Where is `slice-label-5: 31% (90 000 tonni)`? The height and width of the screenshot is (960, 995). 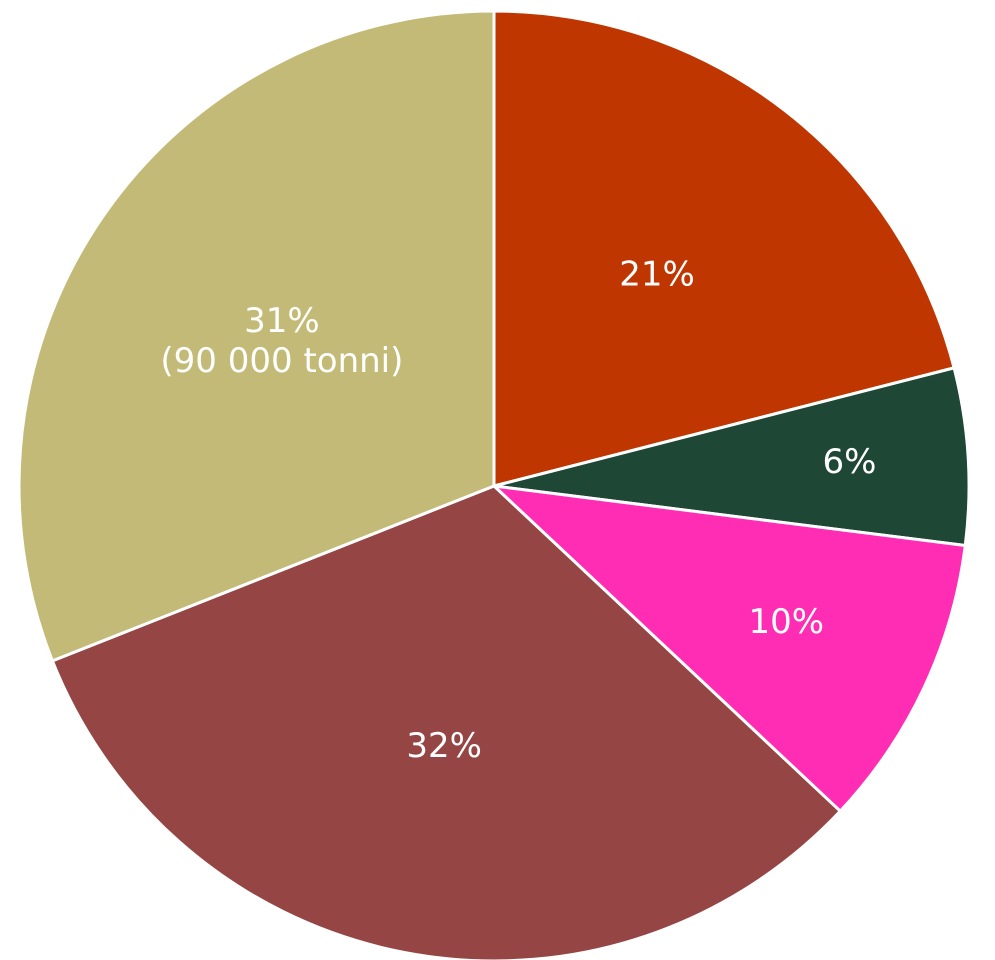
slice-label-5: 31% (90 000 tonni) is located at coordinates (281, 340).